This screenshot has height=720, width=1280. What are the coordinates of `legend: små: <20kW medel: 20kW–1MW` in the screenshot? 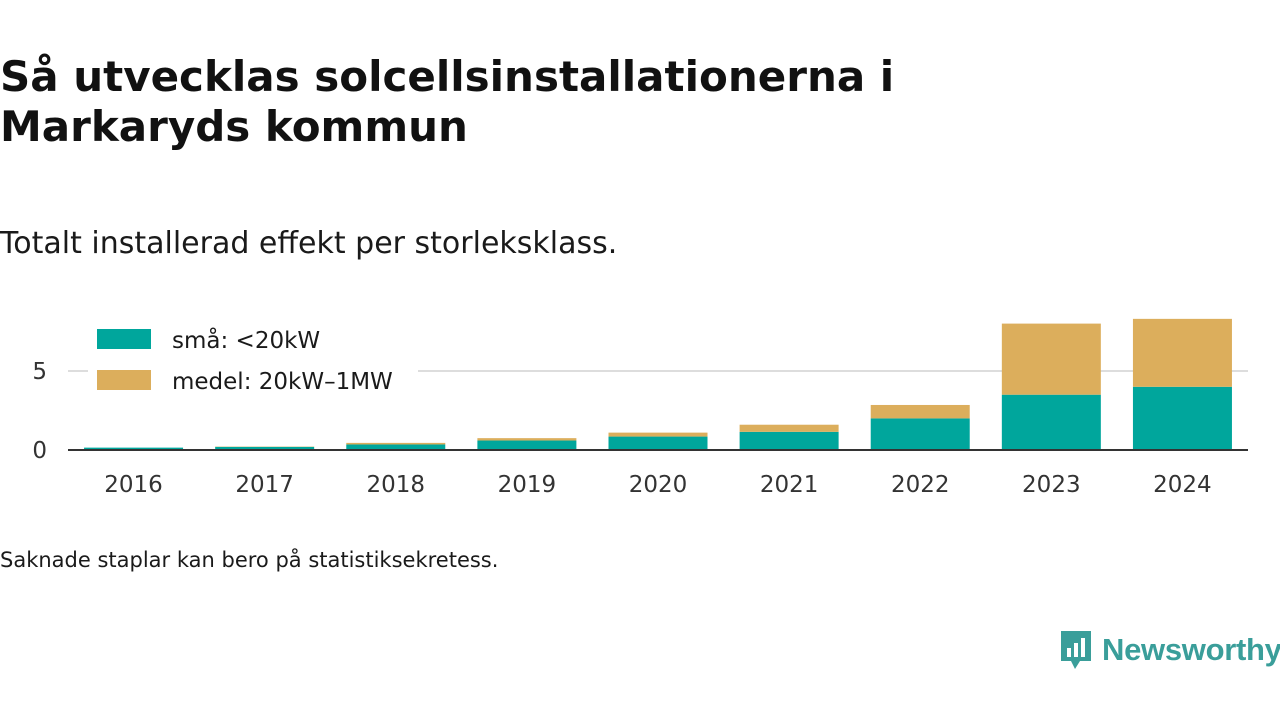 It's located at (253, 360).